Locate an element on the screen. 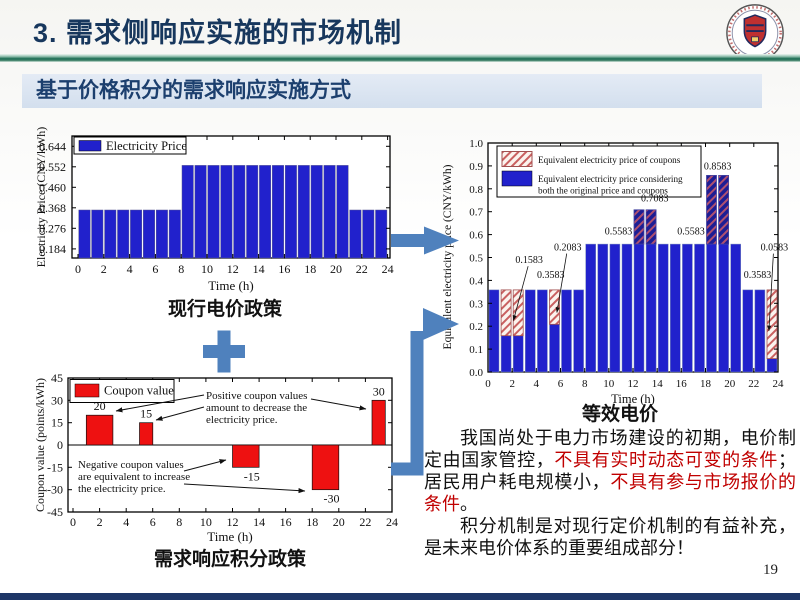 The width and height of the screenshot is (800, 600). caption-current-price-policy: 现行电价政策 is located at coordinates (224, 309).